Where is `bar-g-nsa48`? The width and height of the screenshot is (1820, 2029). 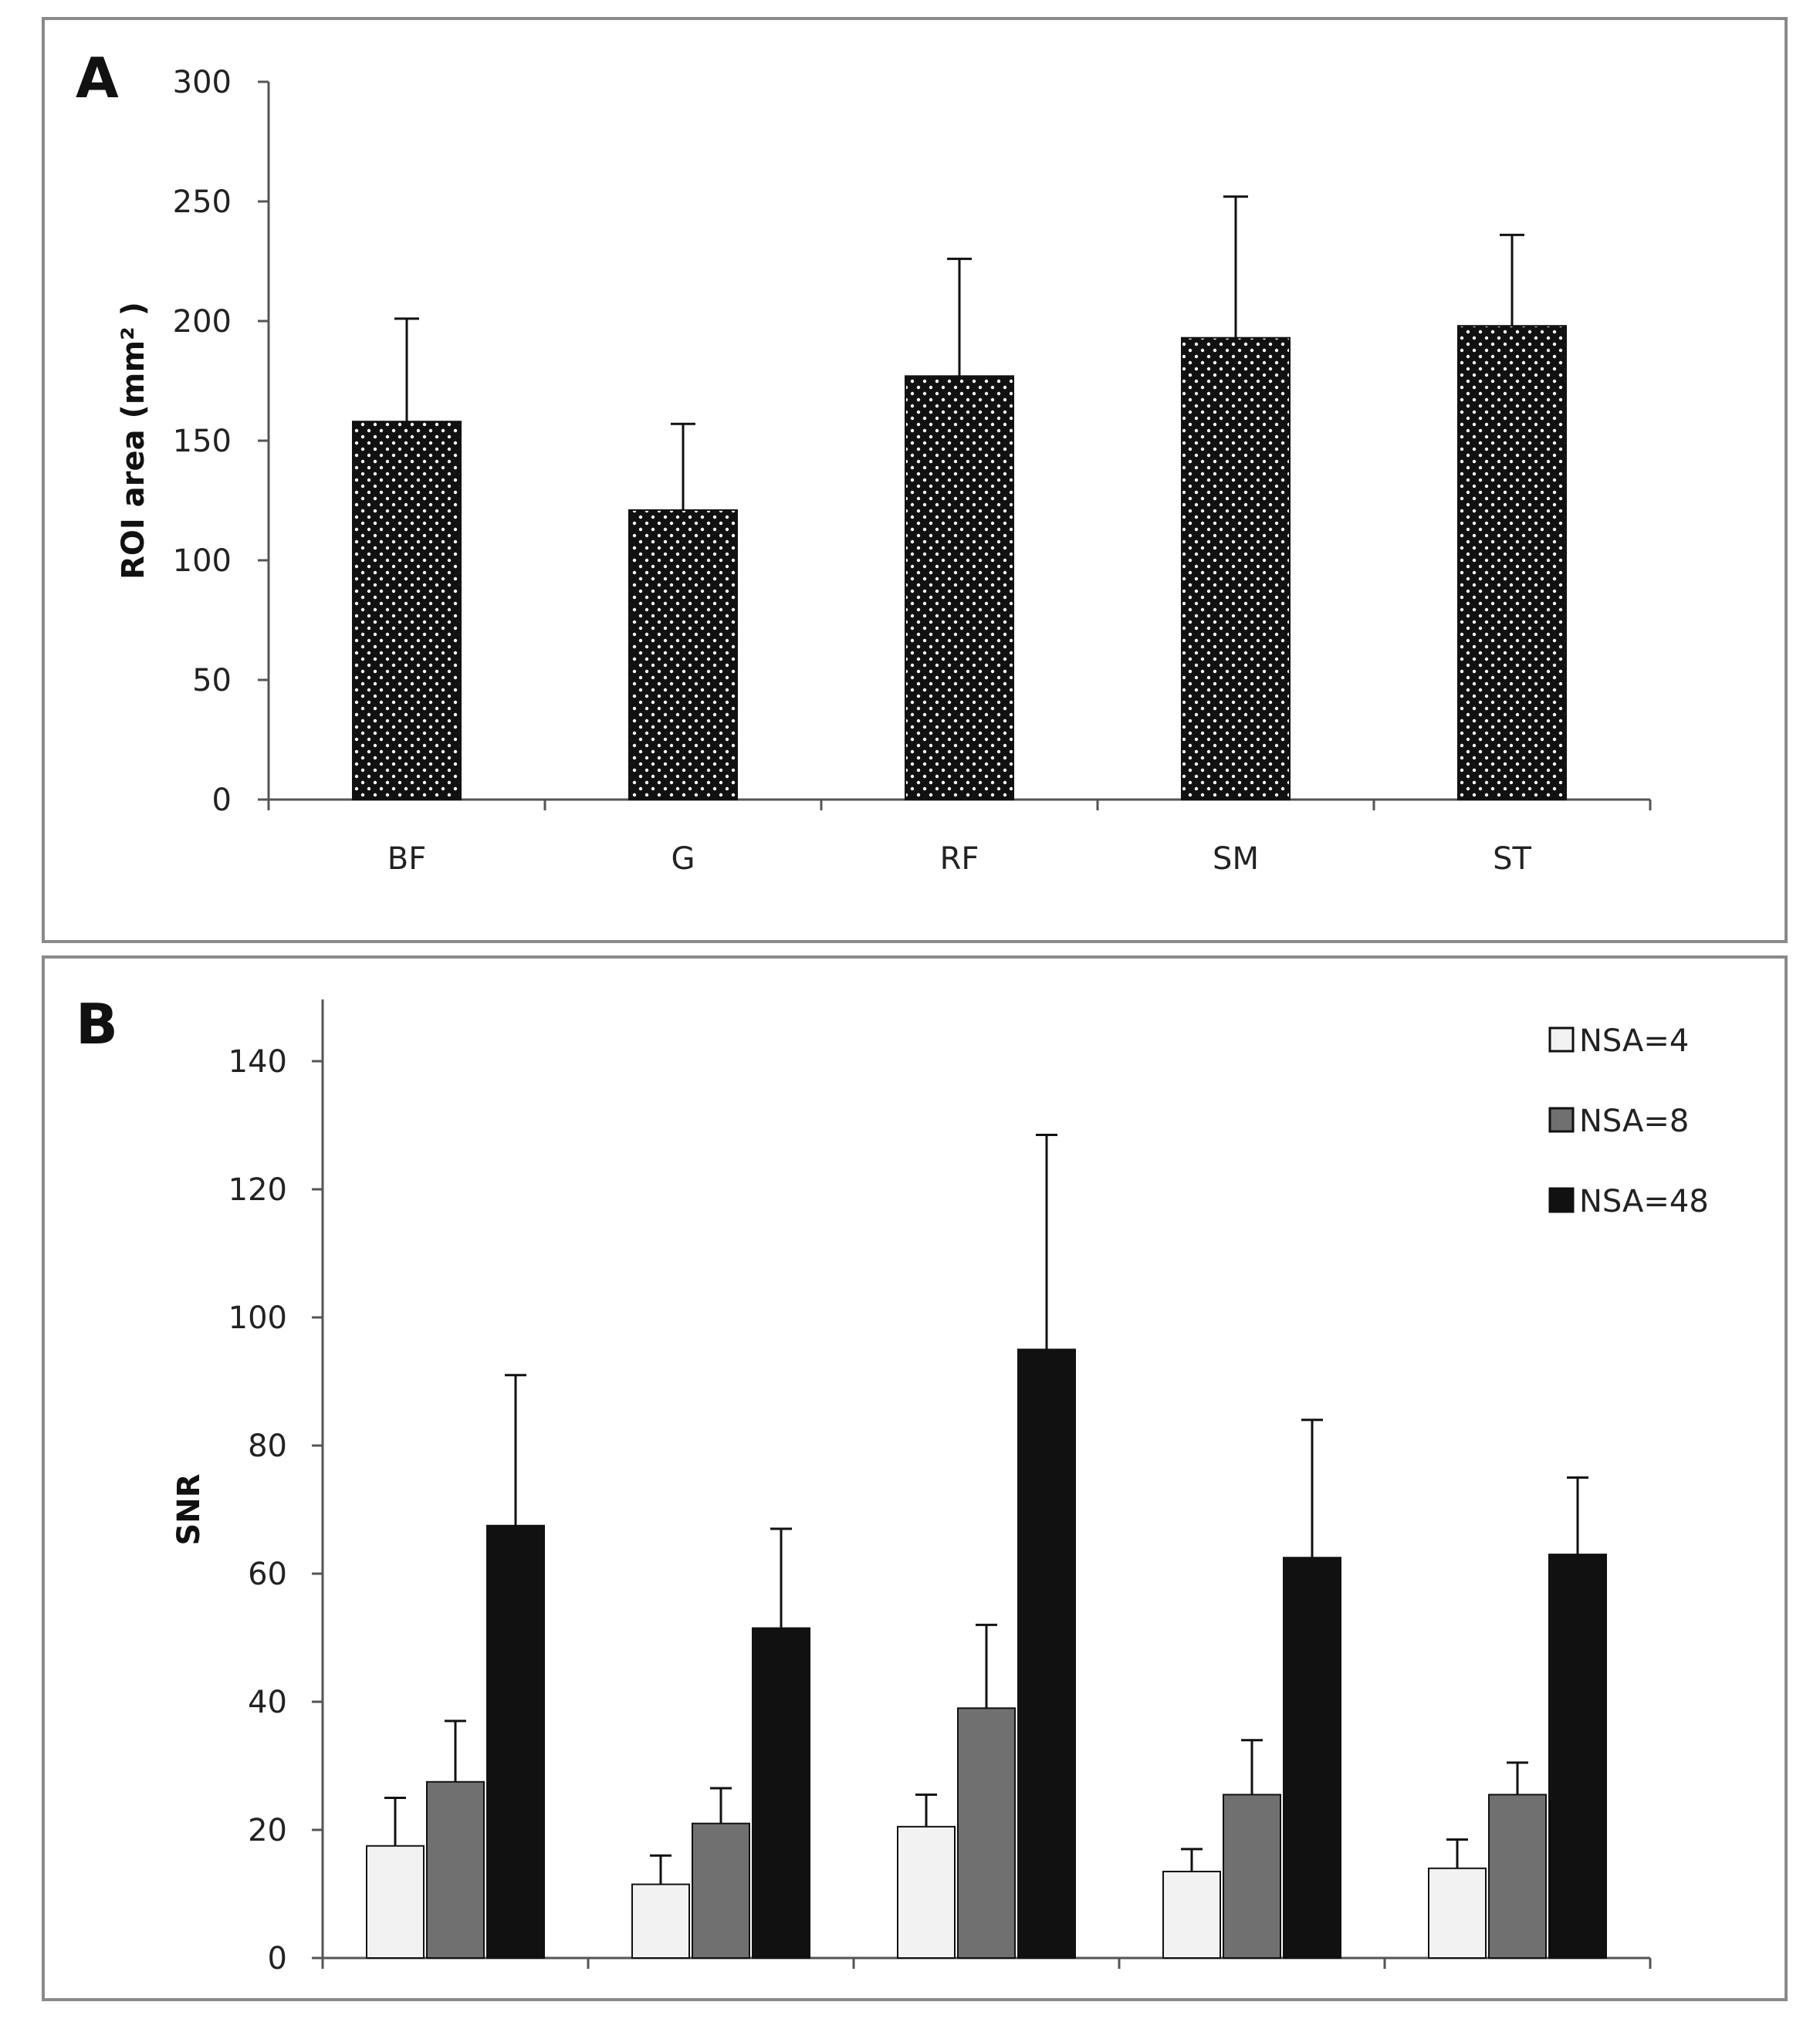 bar-g-nsa48 is located at coordinates (781, 1793).